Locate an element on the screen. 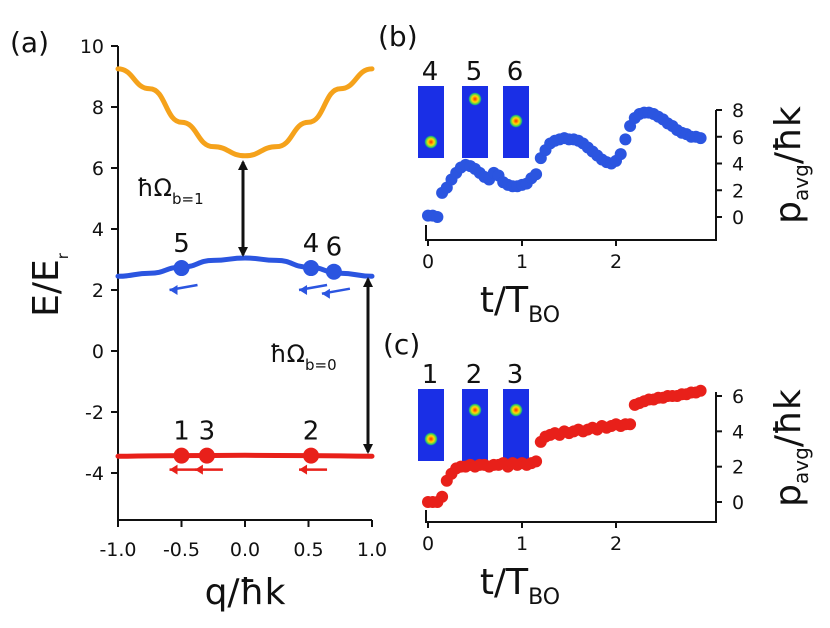 Image resolution: width=830 pixels, height=628 pixels. panel-a-points: 5 4 6 1 3 2 is located at coordinates (257, 346).